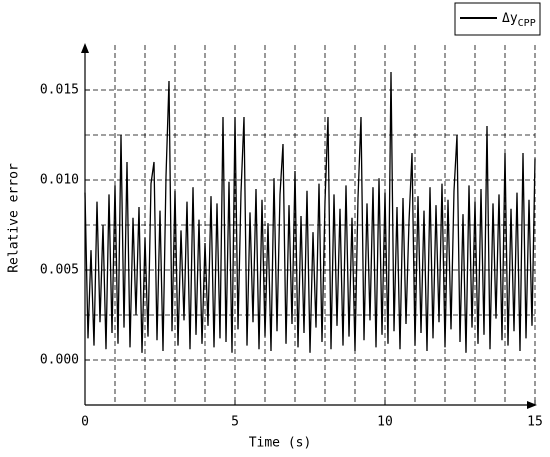 Image resolution: width=550 pixels, height=457 pixels. Describe the element at coordinates (59, 90) in the screenshot. I see `y-tick-label: 0.015` at that location.